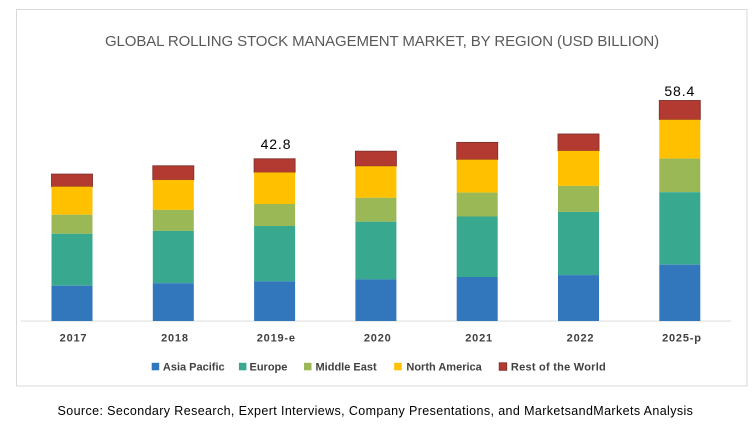 The image size is (754, 429). What do you see at coordinates (346, 368) in the screenshot?
I see `svg-text: Middle East` at bounding box center [346, 368].